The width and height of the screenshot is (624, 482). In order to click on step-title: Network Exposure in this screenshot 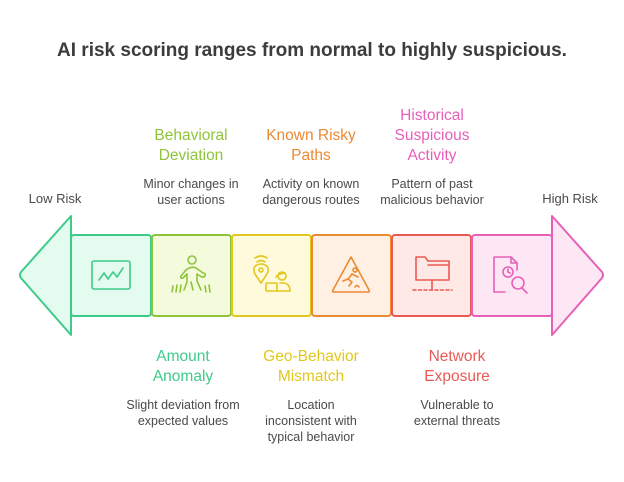, I will do `click(457, 366)`.